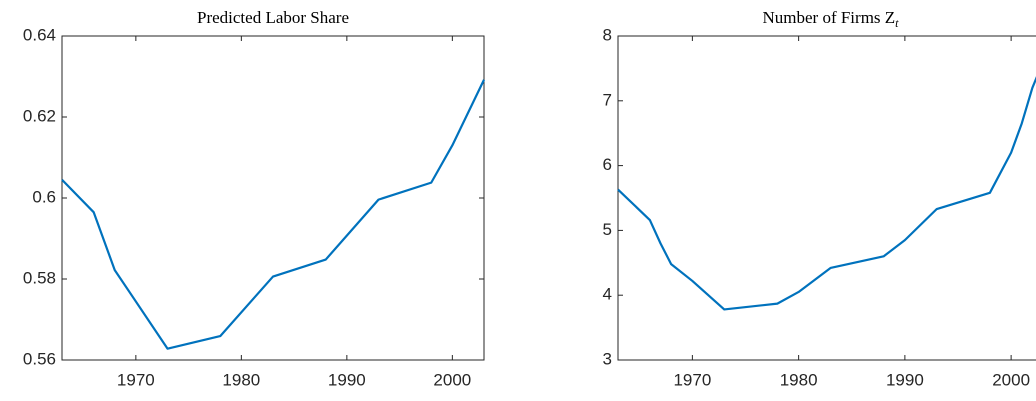 The image size is (1036, 401). What do you see at coordinates (607, 229) in the screenshot?
I see `y-tick-label: 5` at bounding box center [607, 229].